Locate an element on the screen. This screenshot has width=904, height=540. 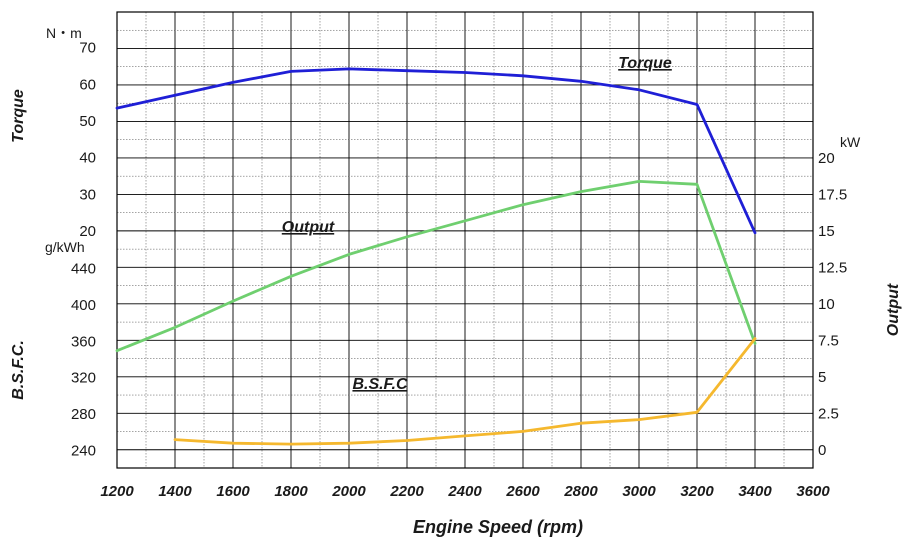
bsfc-tick-label: 320 is located at coordinates (83, 378).